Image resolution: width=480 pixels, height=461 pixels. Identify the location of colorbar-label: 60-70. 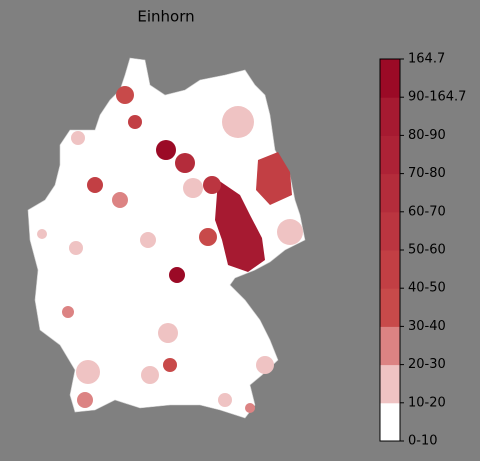
(427, 211).